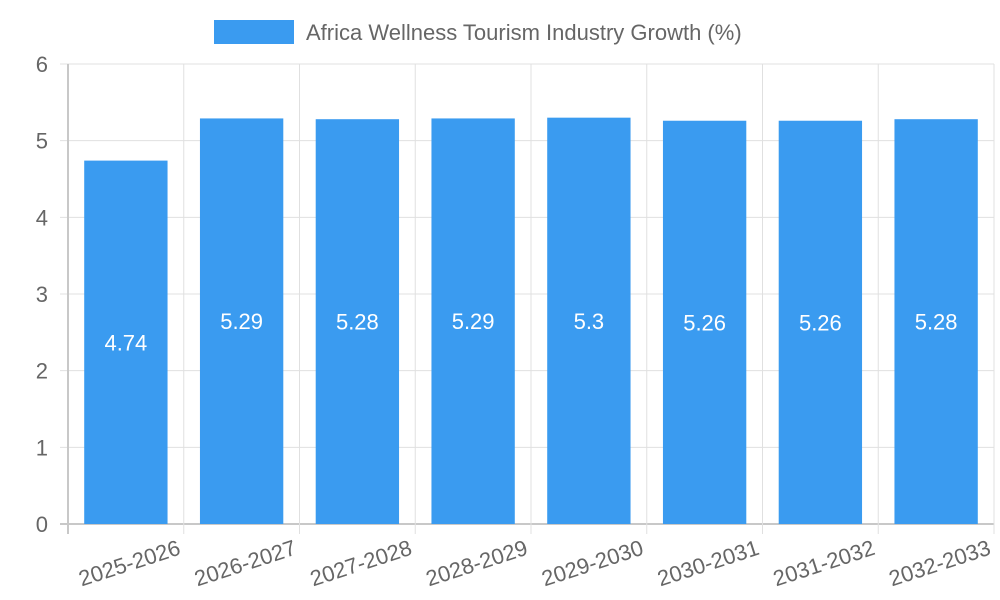  I want to click on y-tick-label: 5, so click(42, 141).